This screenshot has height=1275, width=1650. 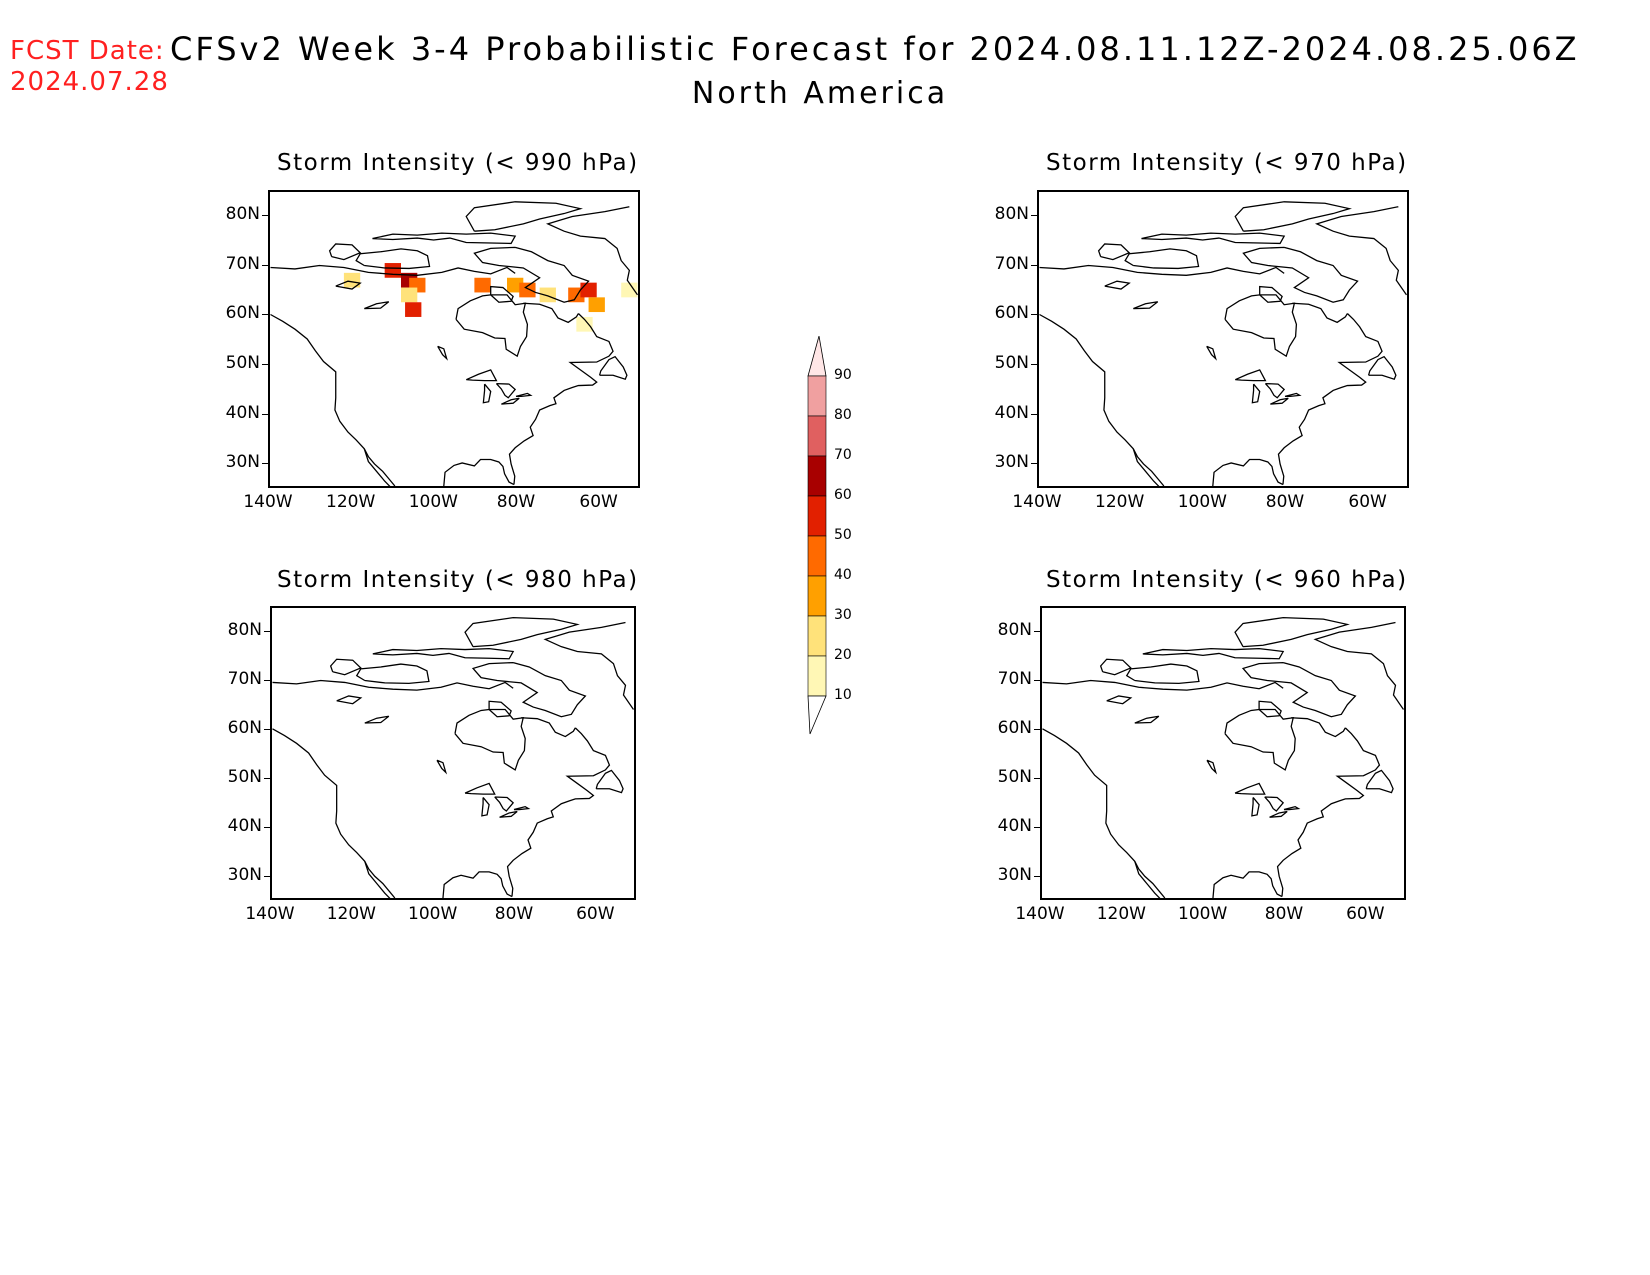 I want to click on panel-title-p960: Storm Intensity (< 960 hPa), so click(x=1227, y=580).